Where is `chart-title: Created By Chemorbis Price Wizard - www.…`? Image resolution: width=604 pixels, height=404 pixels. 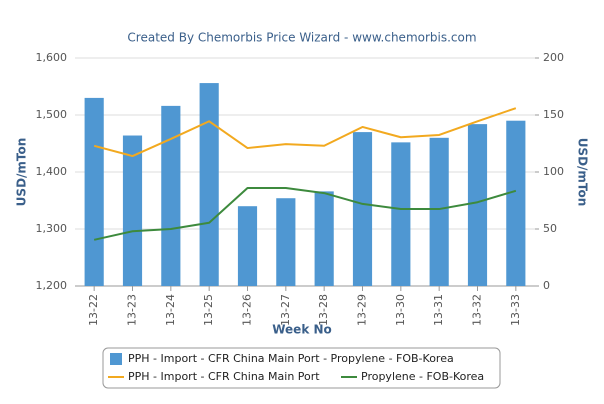 chart-title: Created By Chemorbis Price Wizard - www.… is located at coordinates (301, 38).